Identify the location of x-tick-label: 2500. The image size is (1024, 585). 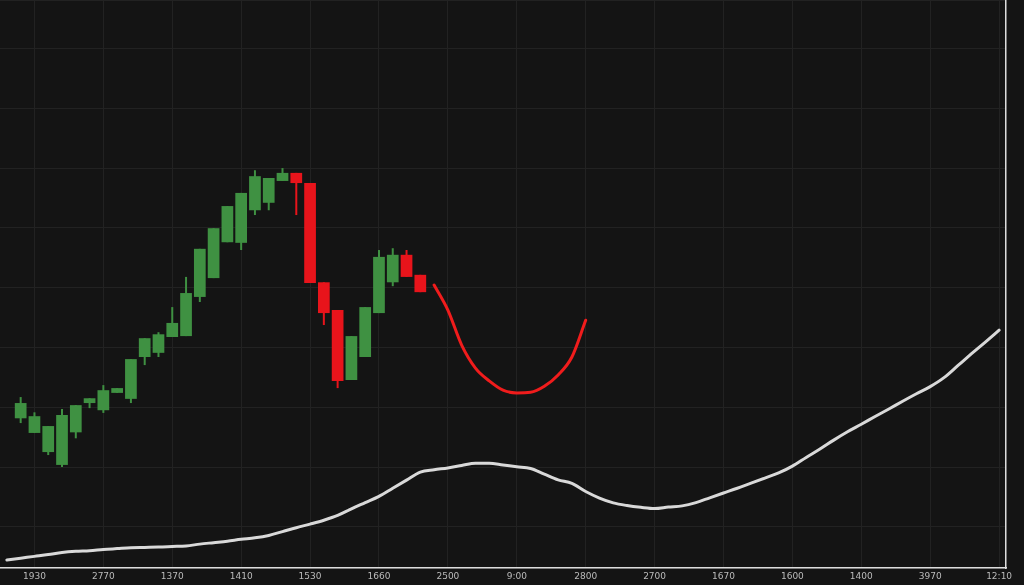
(448, 575).